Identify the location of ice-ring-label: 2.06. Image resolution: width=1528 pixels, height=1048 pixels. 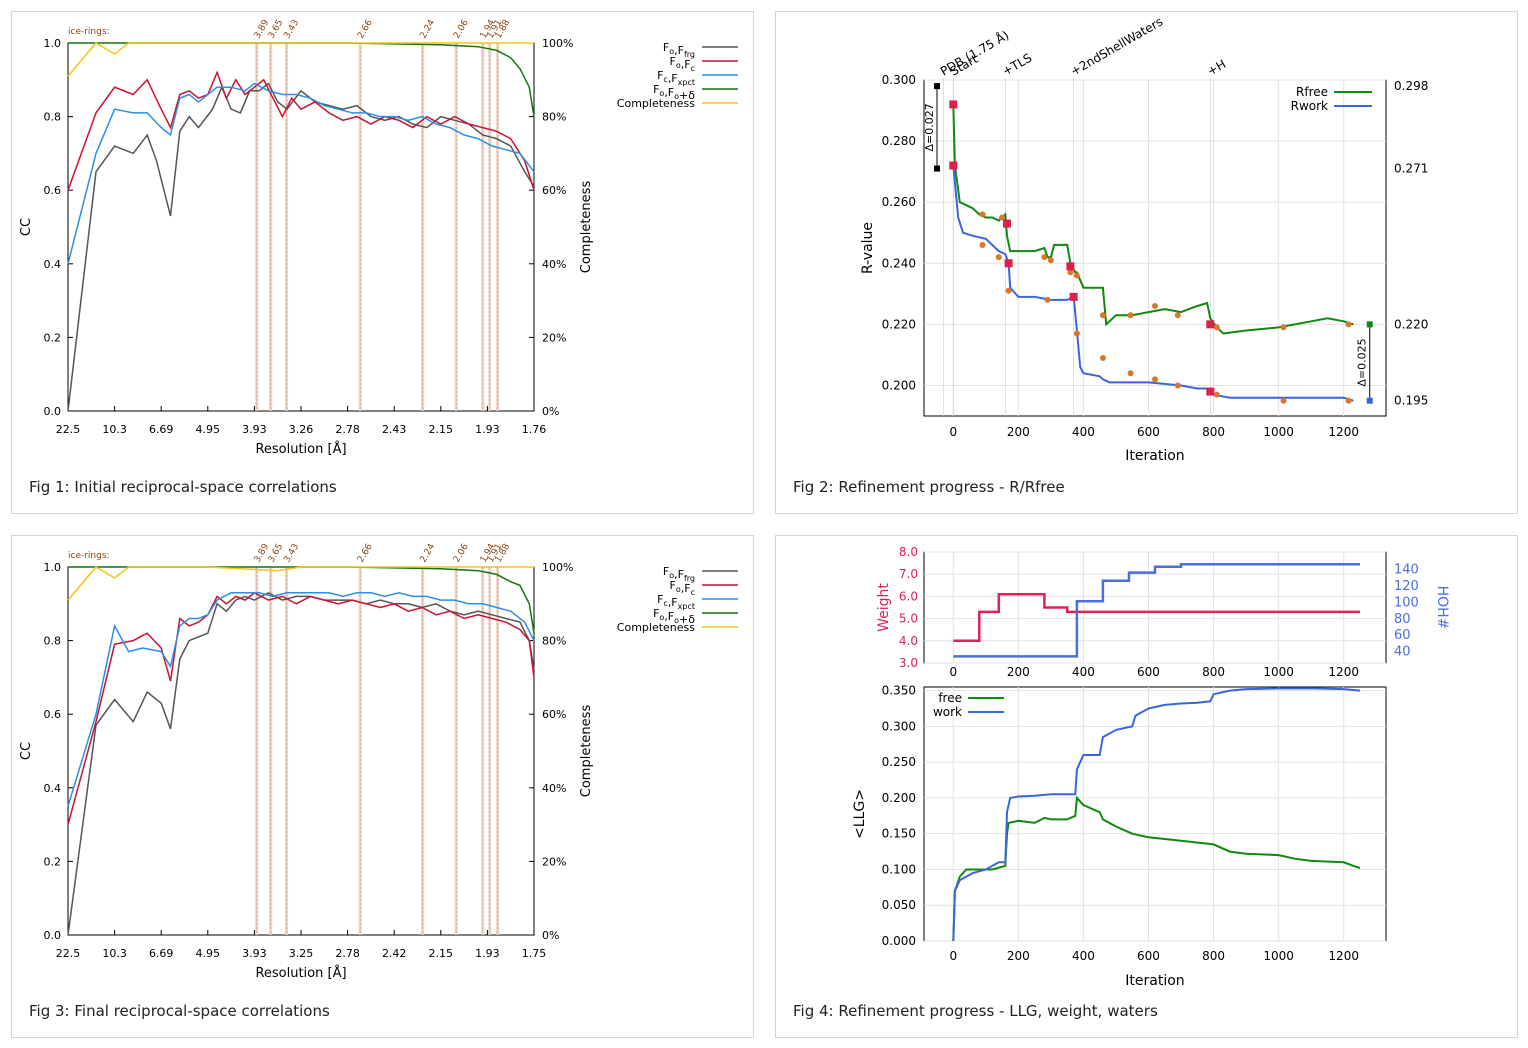
(461, 553).